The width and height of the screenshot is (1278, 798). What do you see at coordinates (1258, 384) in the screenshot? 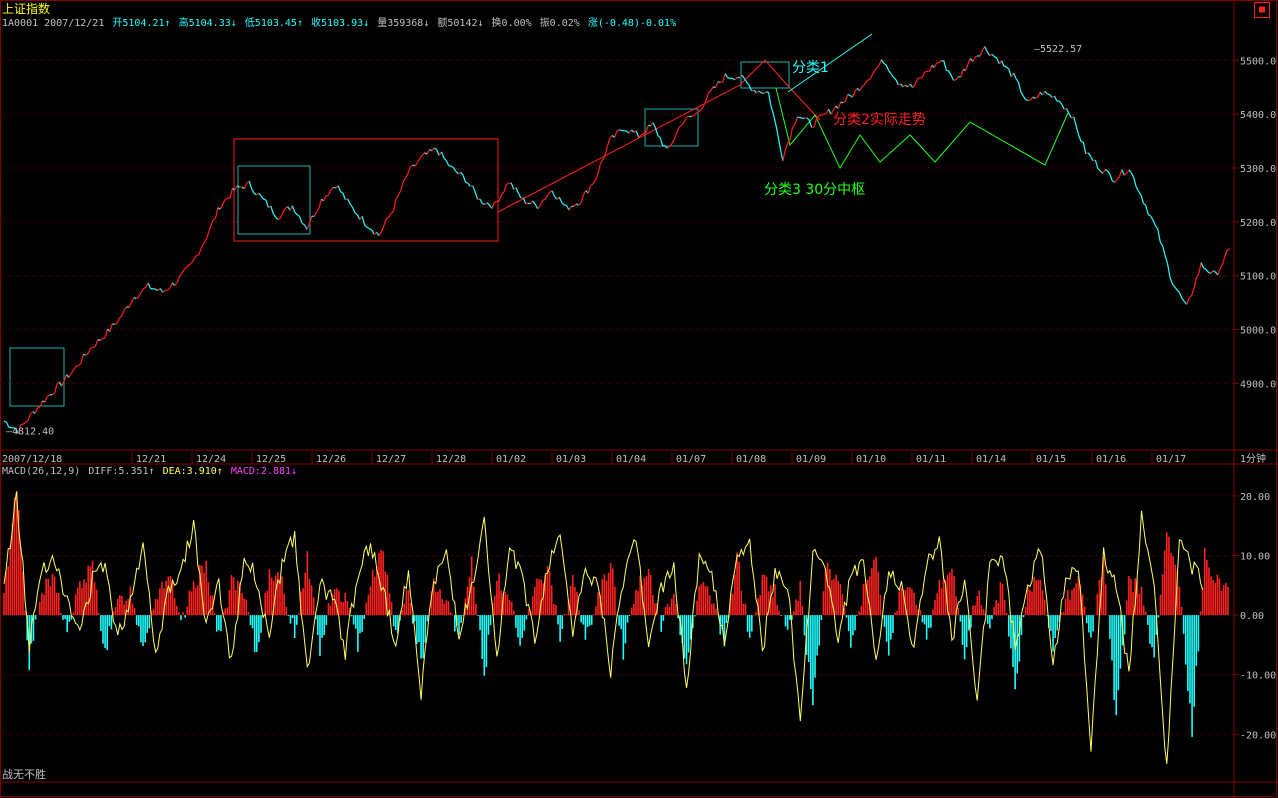
I see `price-tick-label: 4900.0` at bounding box center [1258, 384].